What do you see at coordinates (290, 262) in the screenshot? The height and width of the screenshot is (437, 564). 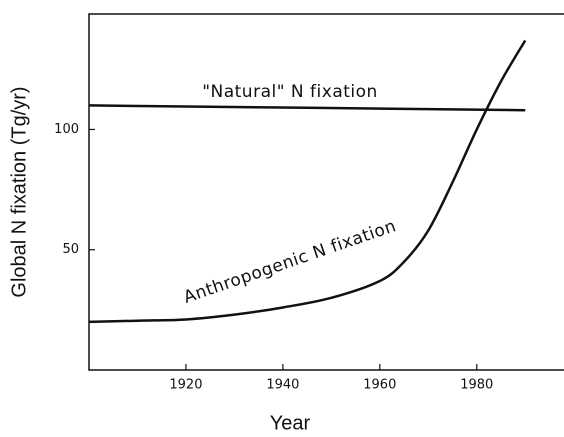 I see `series-label: Anthropogenic N fixation` at bounding box center [290, 262].